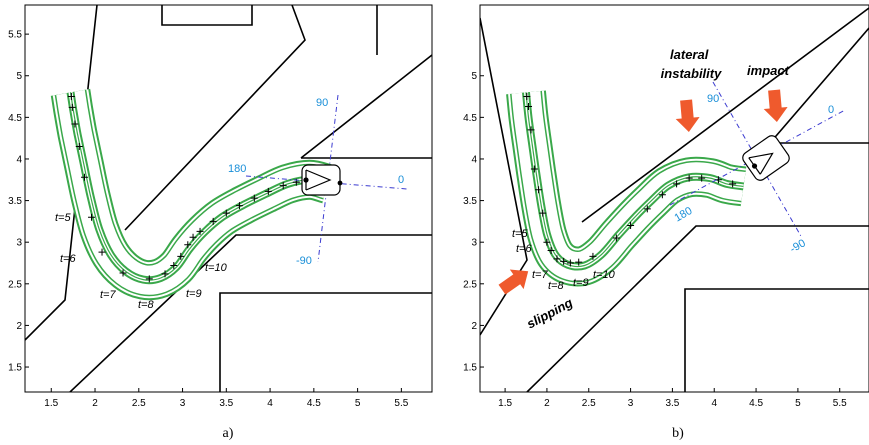 This screenshot has width=869, height=445. What do you see at coordinates (322, 103) in the screenshot?
I see `angle-label-90-a: 90` at bounding box center [322, 103].